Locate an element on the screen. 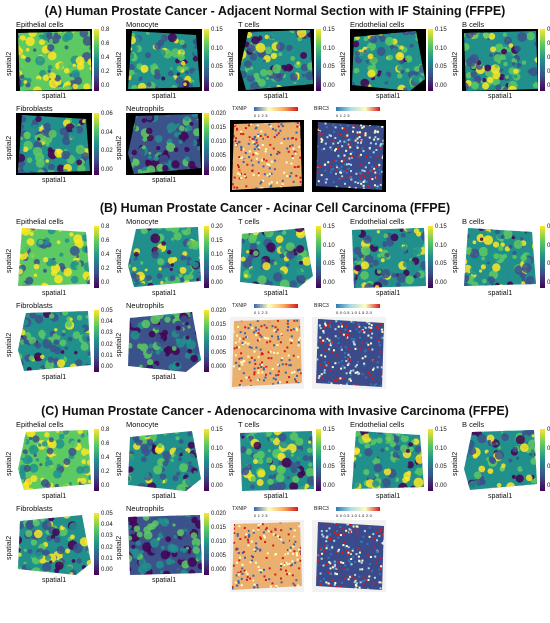 The width and height of the screenshot is (550, 623). colorbar-tick-label: 0.2 is located at coordinates (105, 269).